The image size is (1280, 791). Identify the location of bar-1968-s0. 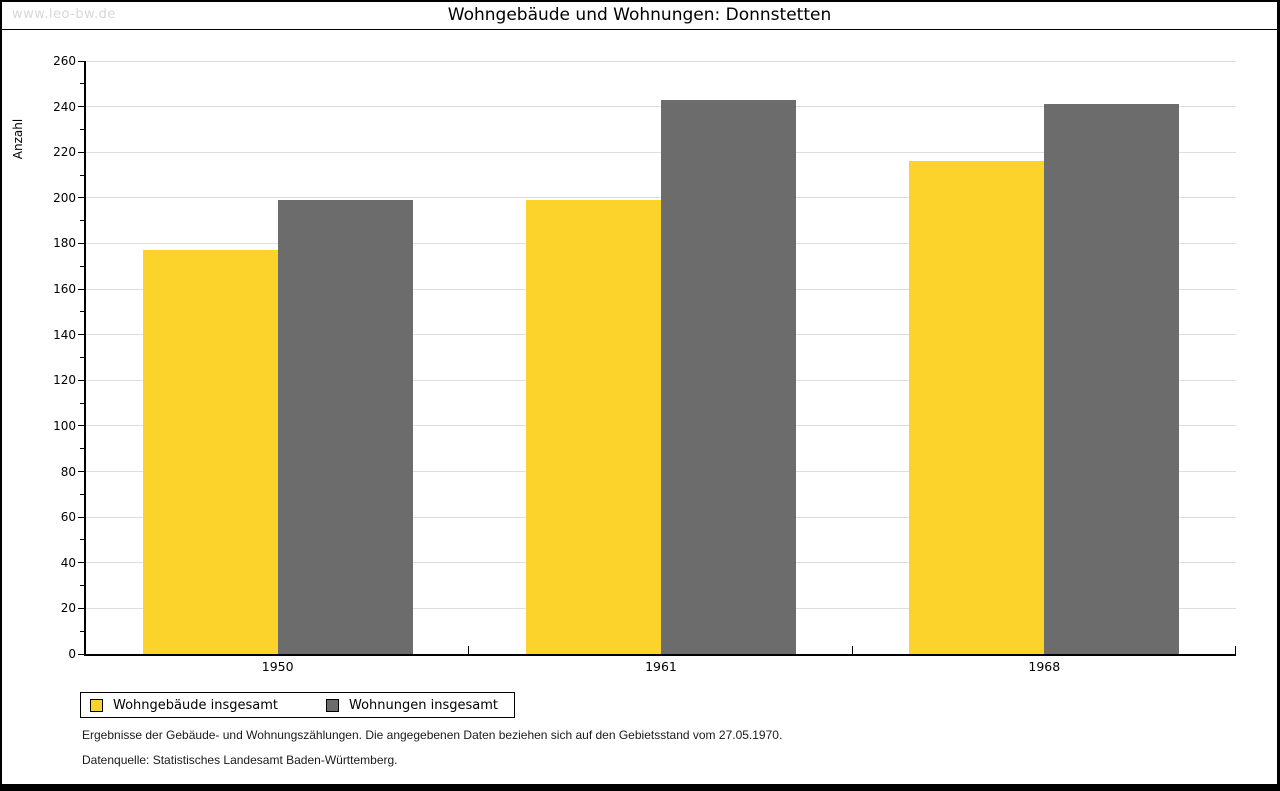
(977, 407).